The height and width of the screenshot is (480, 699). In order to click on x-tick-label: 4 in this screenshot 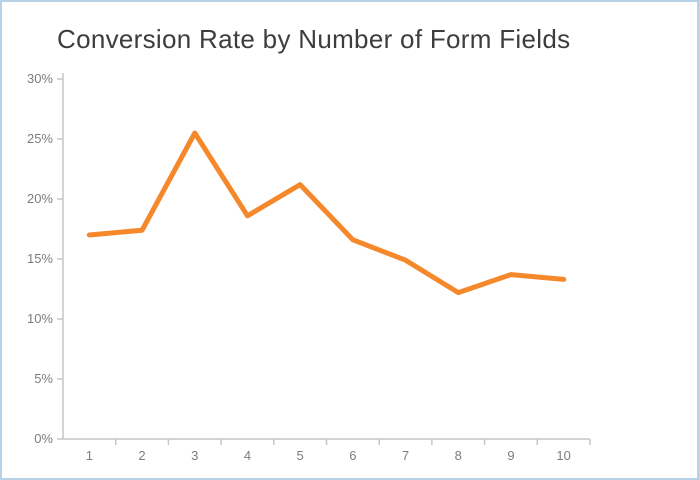, I will do `click(247, 455)`.